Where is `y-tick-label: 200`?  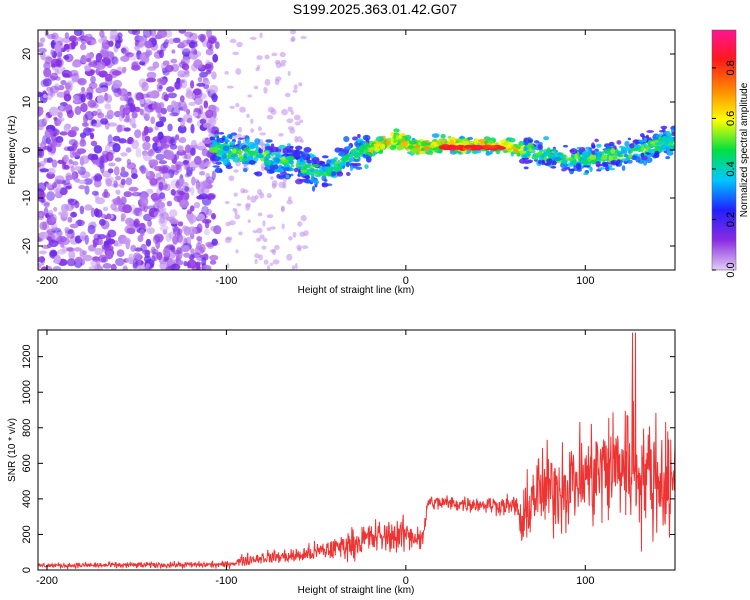 y-tick-label: 200 is located at coordinates (27, 534).